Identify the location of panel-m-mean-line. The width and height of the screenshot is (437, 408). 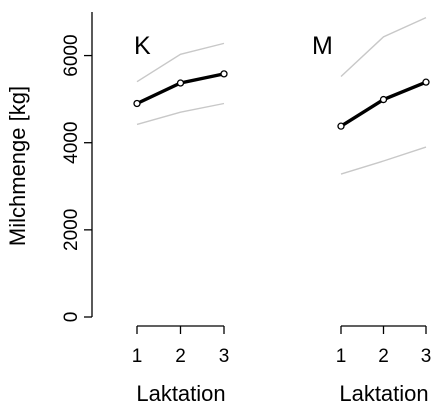
(383, 104).